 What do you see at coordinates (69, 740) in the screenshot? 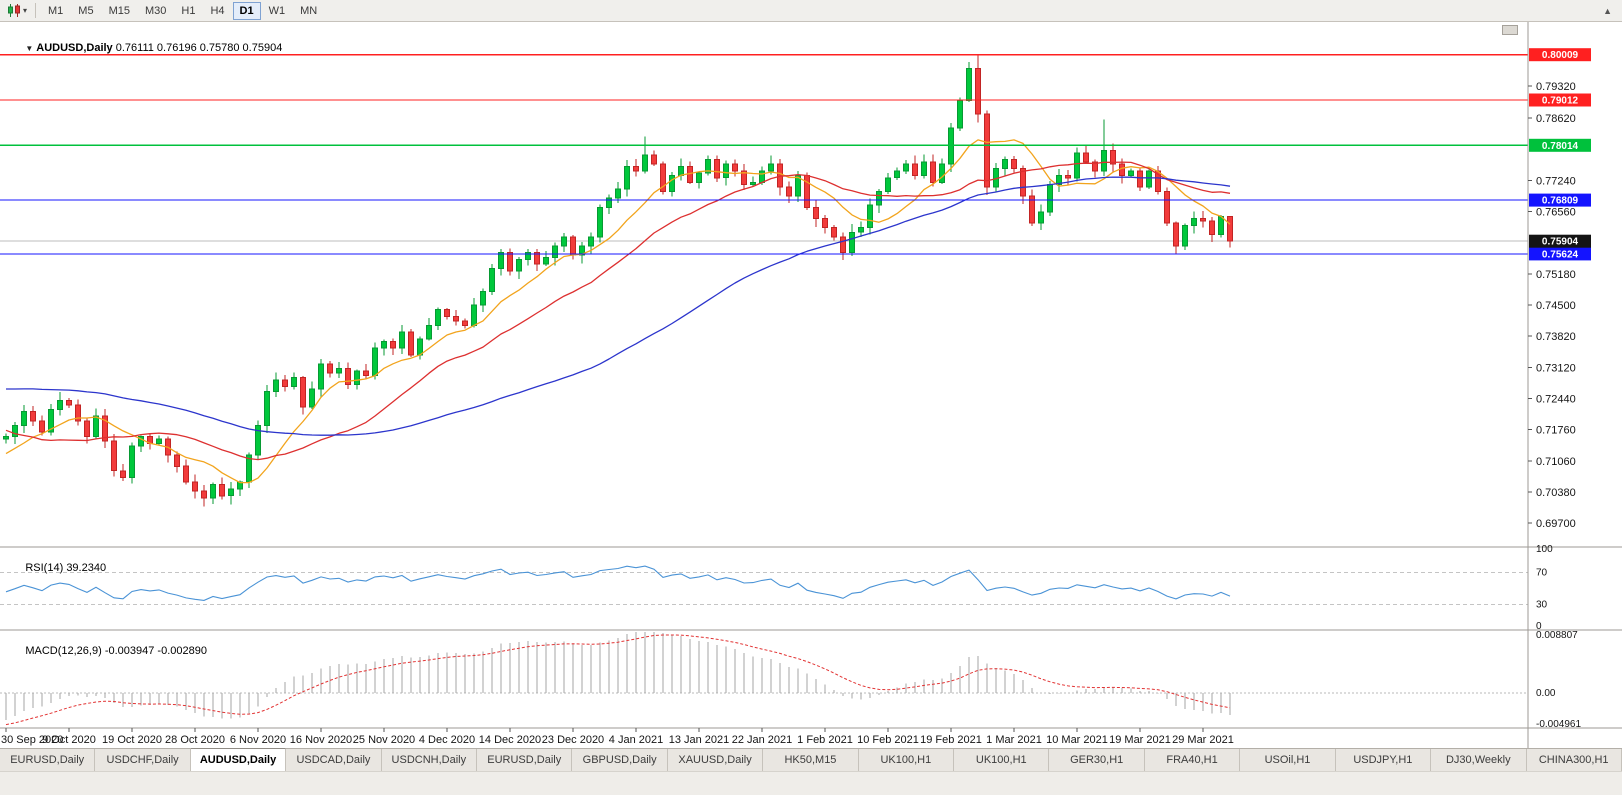
I see `date-label: 9 Oct 2020` at bounding box center [69, 740].